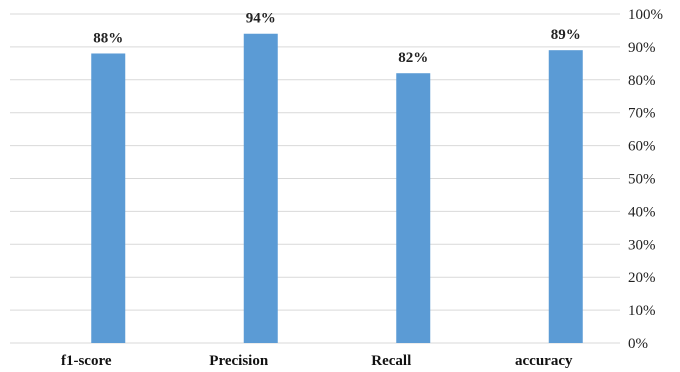 The height and width of the screenshot is (372, 680). Describe the element at coordinates (642, 278) in the screenshot. I see `y-tick-label: 20%` at that location.